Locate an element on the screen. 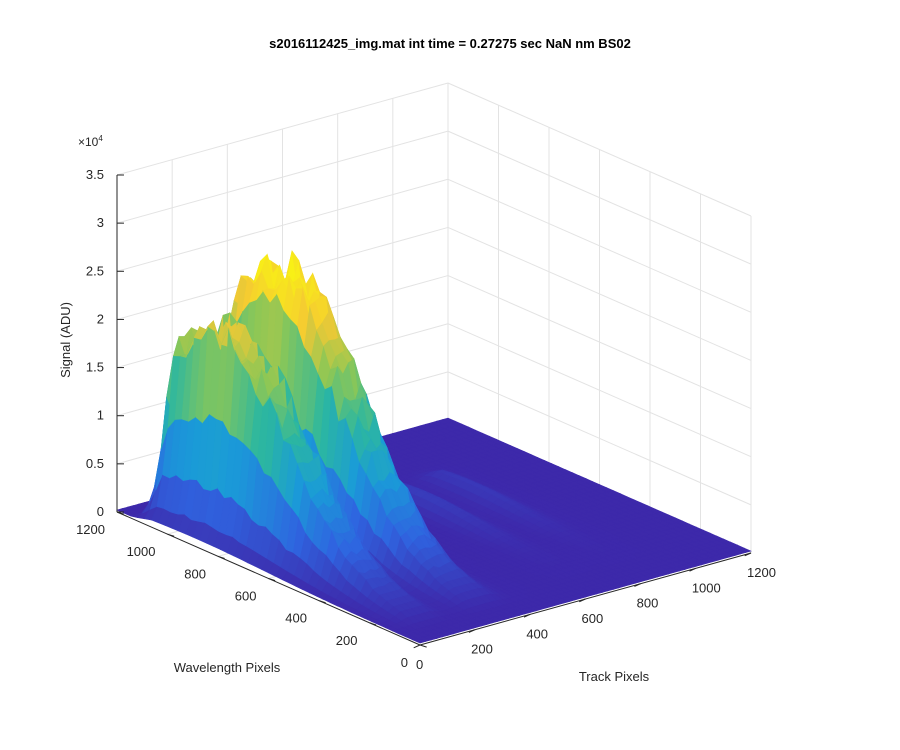  z-tick-label: 3 is located at coordinates (100, 222).